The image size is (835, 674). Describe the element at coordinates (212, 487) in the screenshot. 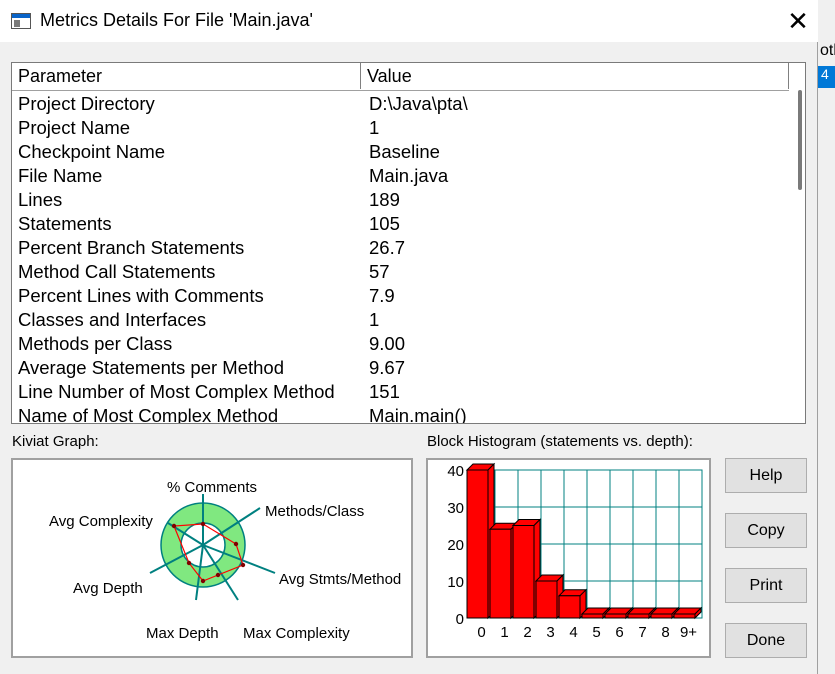

I see `kiviat-axis-label: % Comments` at that location.